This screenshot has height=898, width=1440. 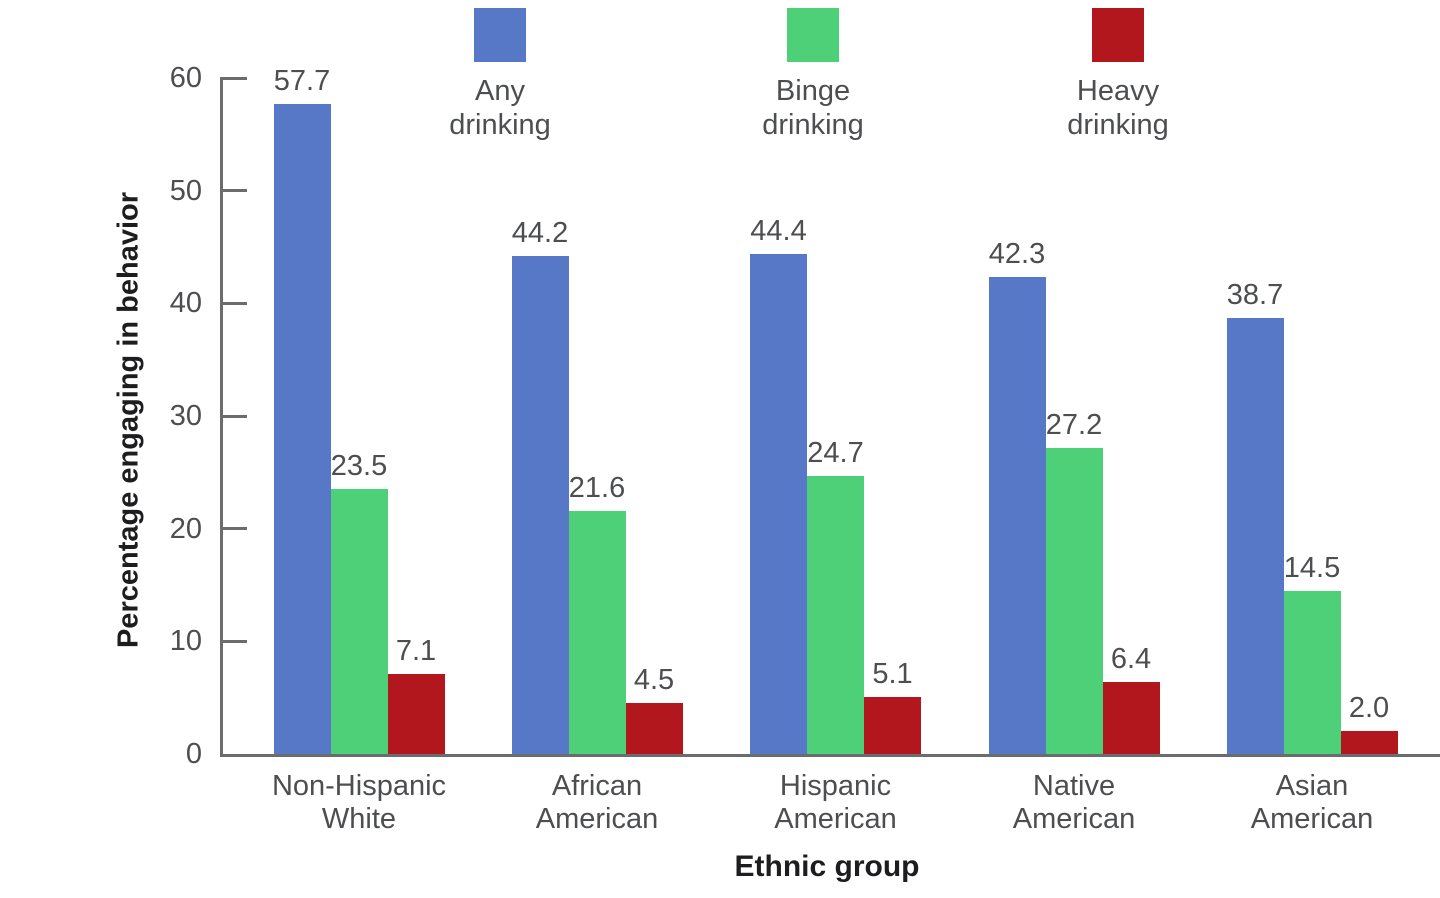 I want to click on legend-label-line: Any, so click(x=500, y=91).